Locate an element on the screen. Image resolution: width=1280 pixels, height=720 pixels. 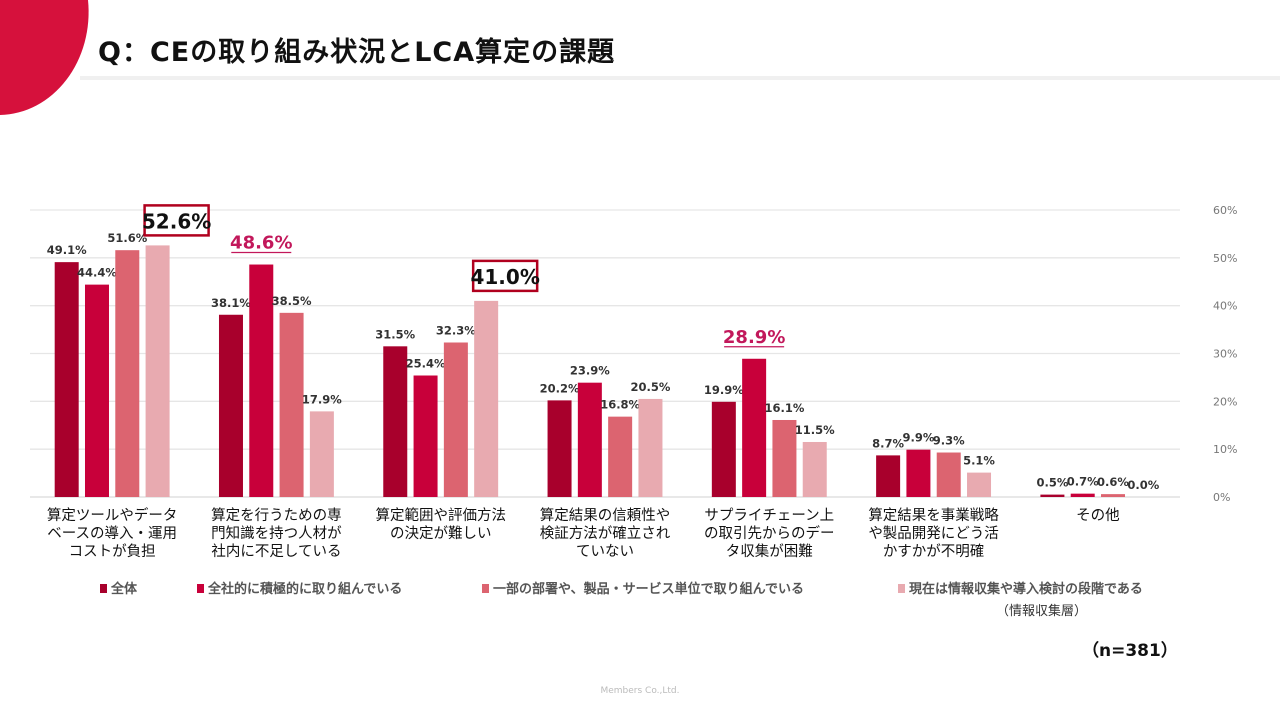
category-label: 社内に不足している is located at coordinates (276, 551).